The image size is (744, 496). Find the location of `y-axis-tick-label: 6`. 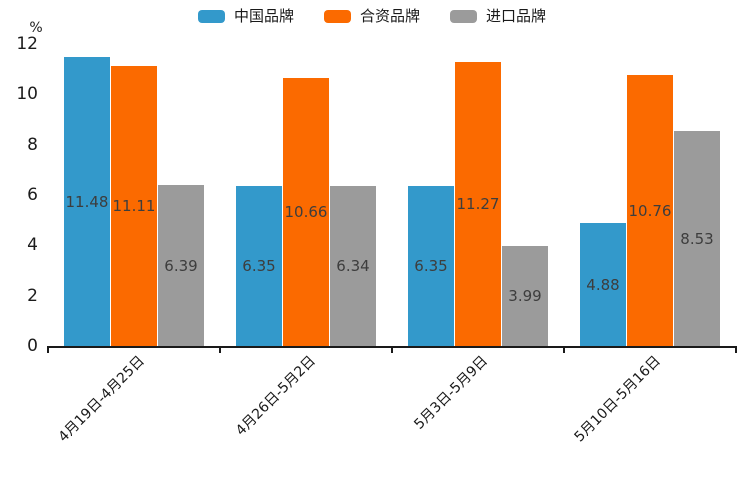

y-axis-tick-label: 6 is located at coordinates (32, 195).